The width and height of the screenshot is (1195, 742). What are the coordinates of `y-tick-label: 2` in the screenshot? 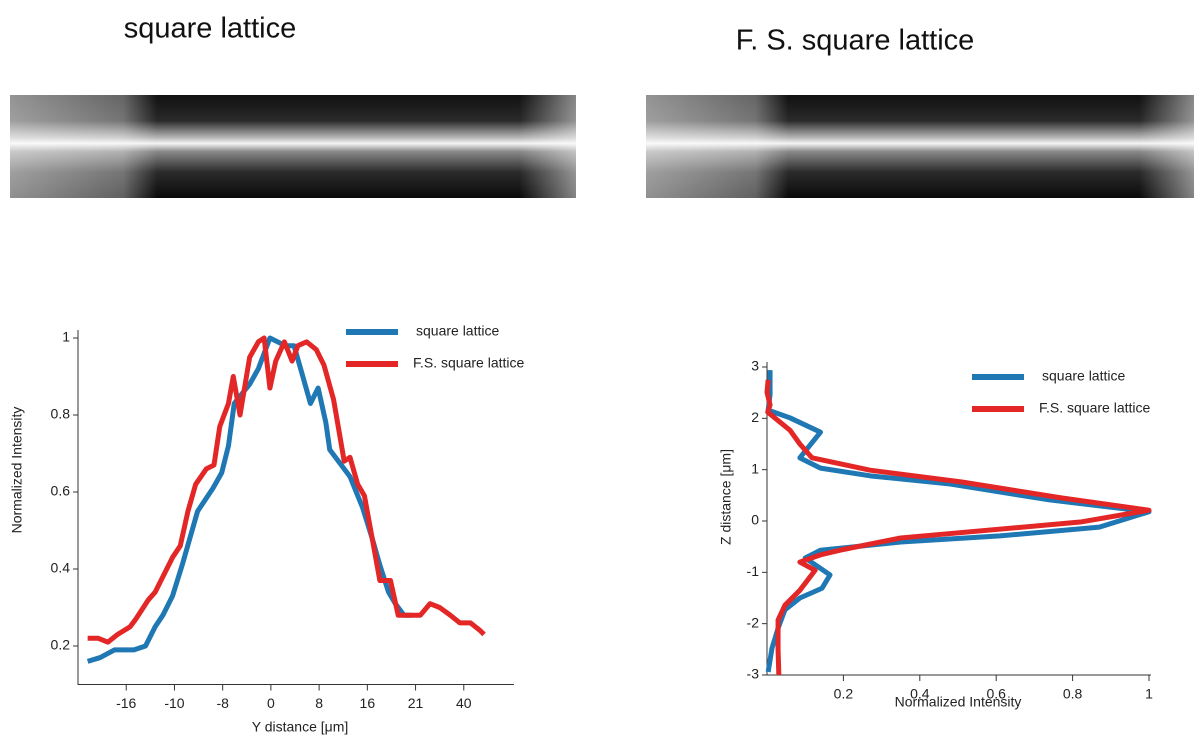 It's located at (755, 417).